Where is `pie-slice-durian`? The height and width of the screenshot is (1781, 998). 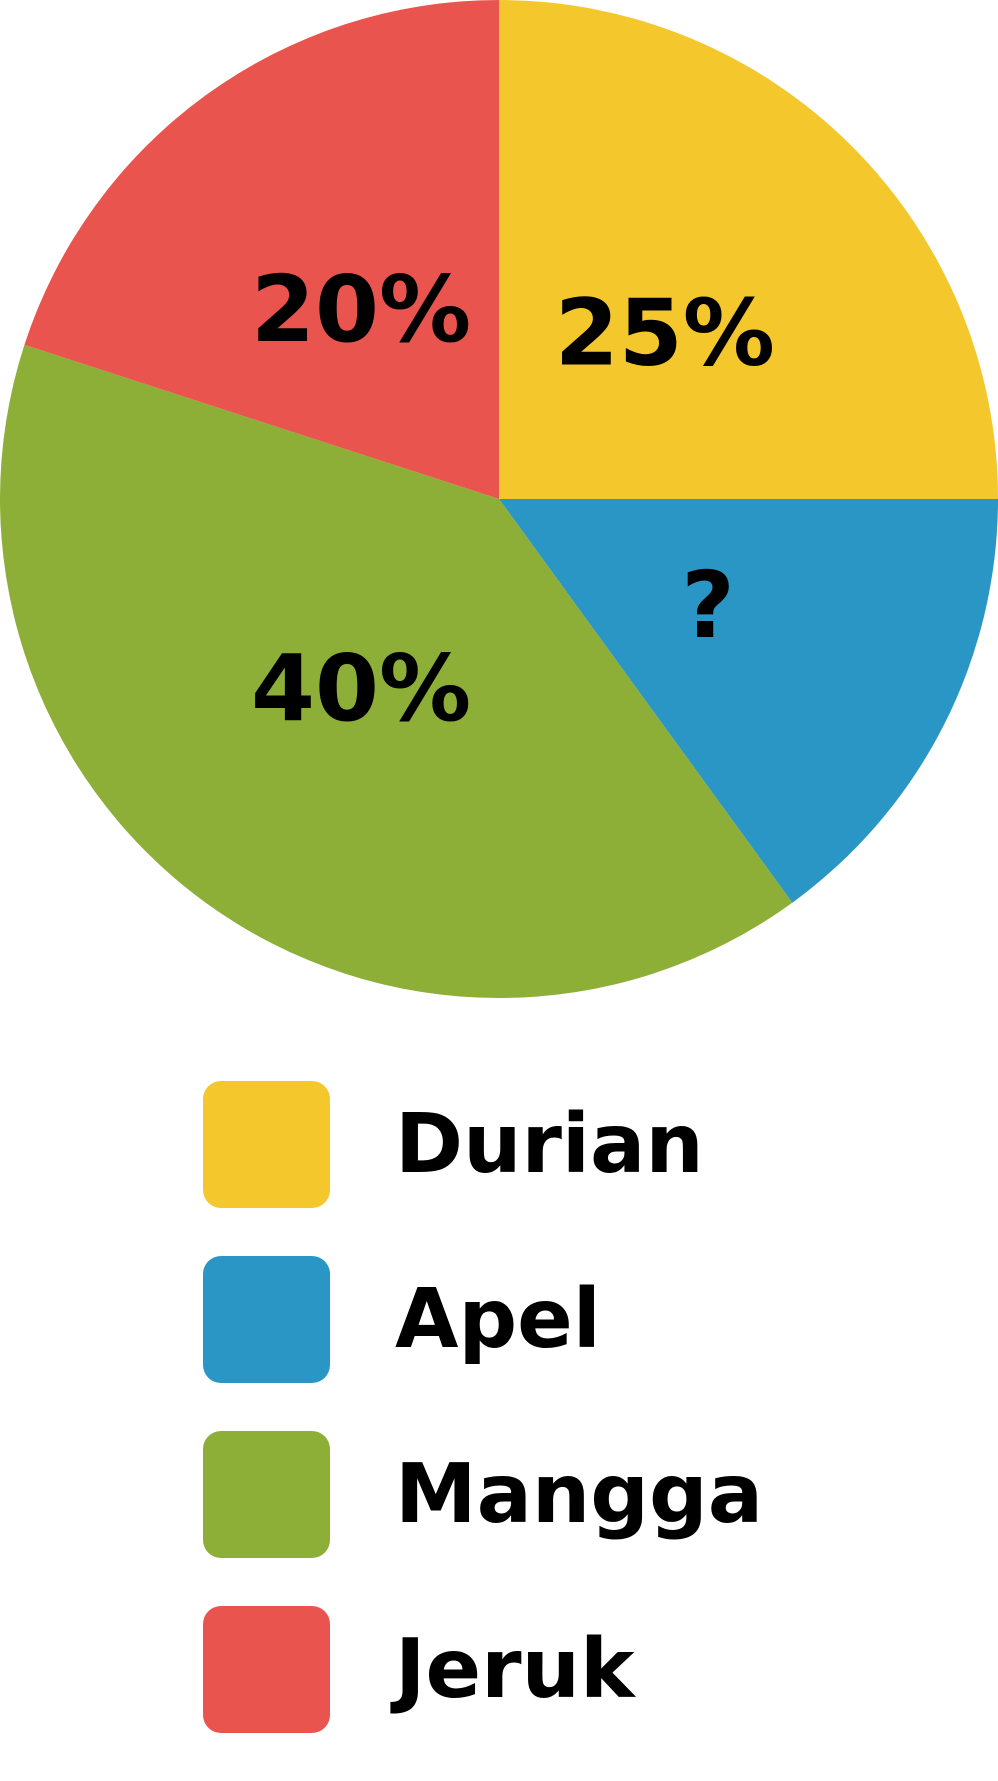
pie-slice-durian is located at coordinates (748, 249).